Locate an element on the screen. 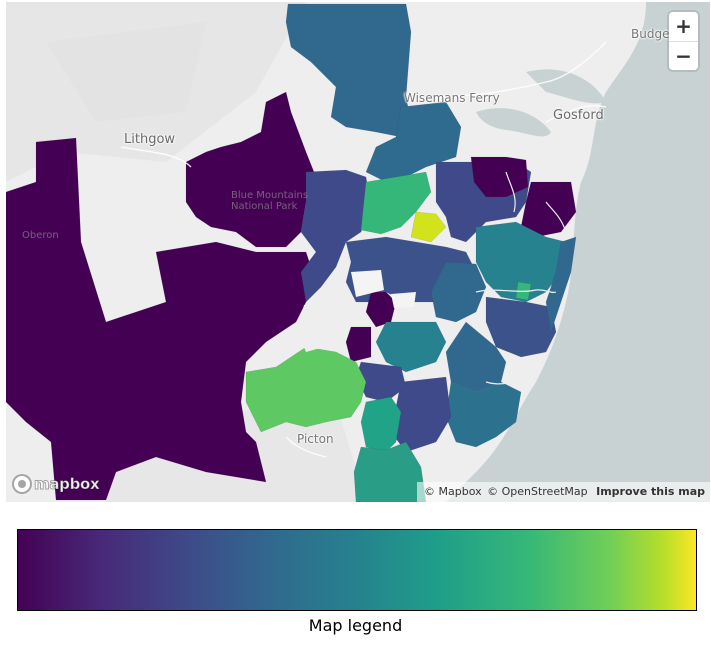 This screenshot has width=711, height=645. zoom-in-button: + is located at coordinates (683, 26).